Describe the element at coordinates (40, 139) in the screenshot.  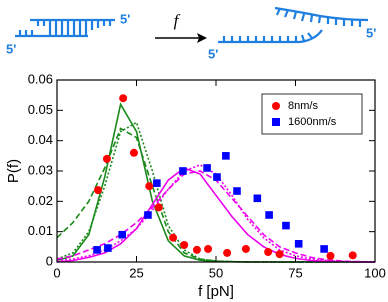
I see `y-tick-label: 0.04` at that location.